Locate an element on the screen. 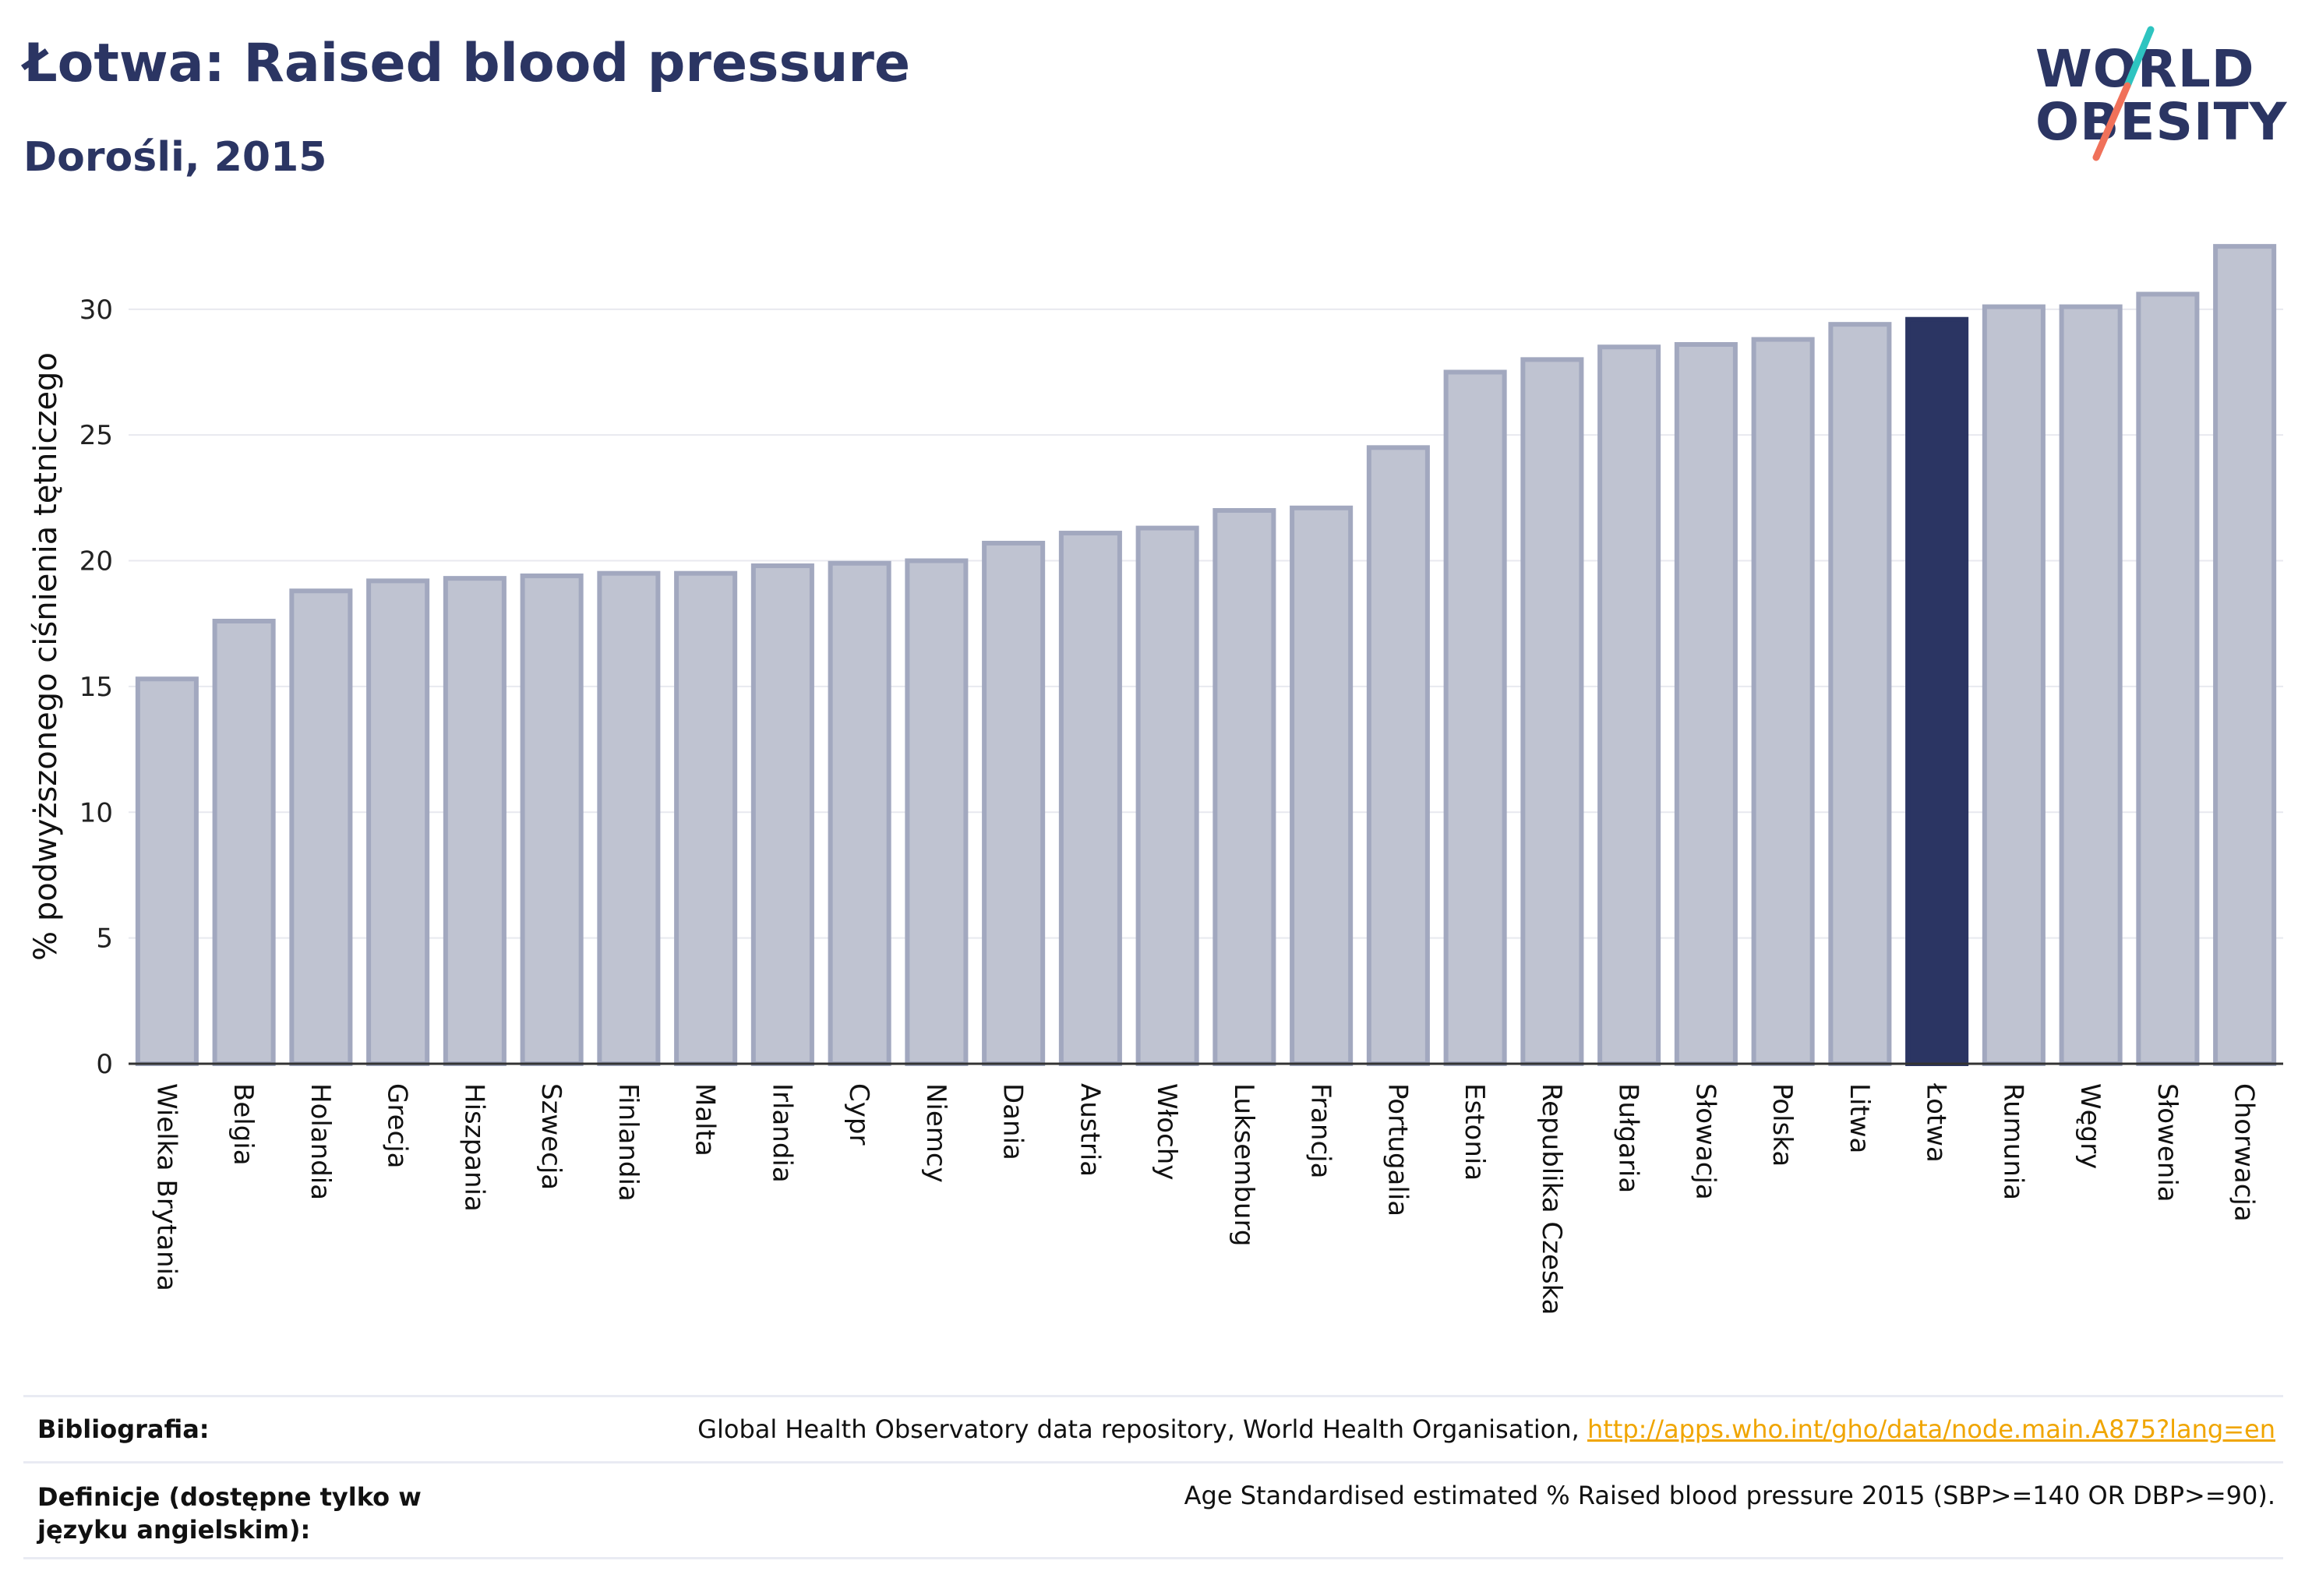 This screenshot has height=1596, width=2305. bibliography-label: Bibliografia: is located at coordinates (123, 1429).